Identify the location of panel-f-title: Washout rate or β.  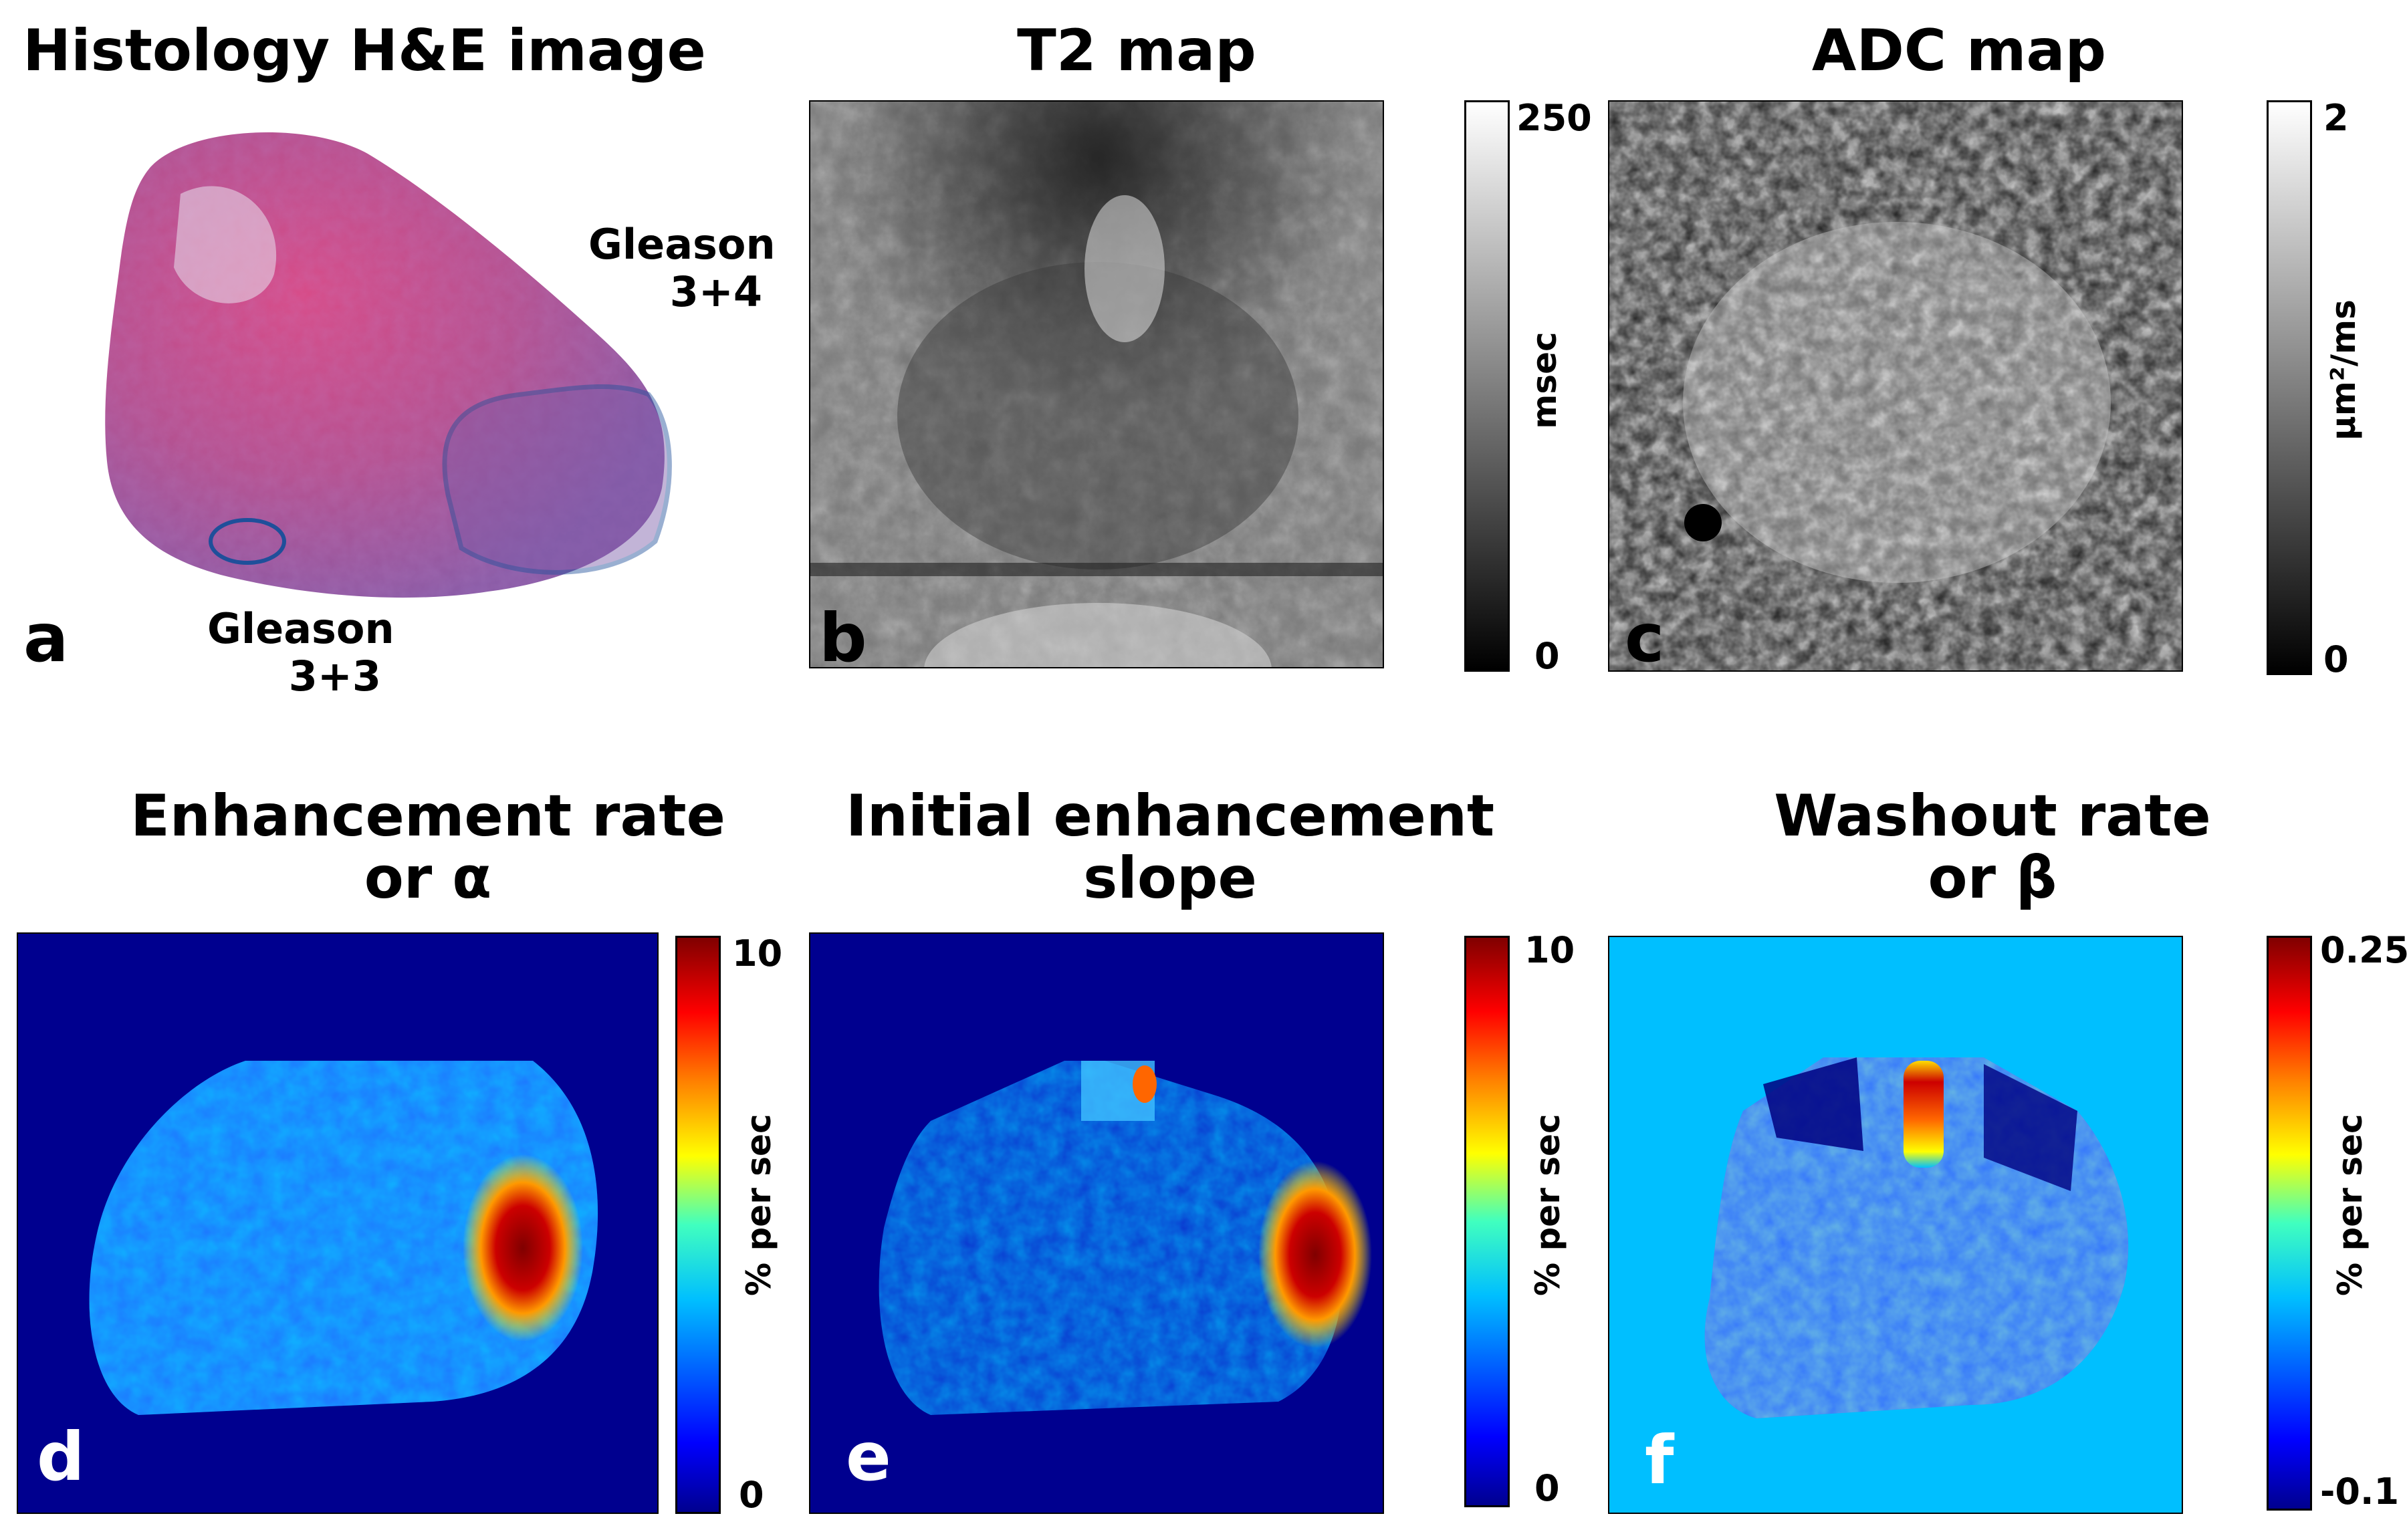
(1993, 847).